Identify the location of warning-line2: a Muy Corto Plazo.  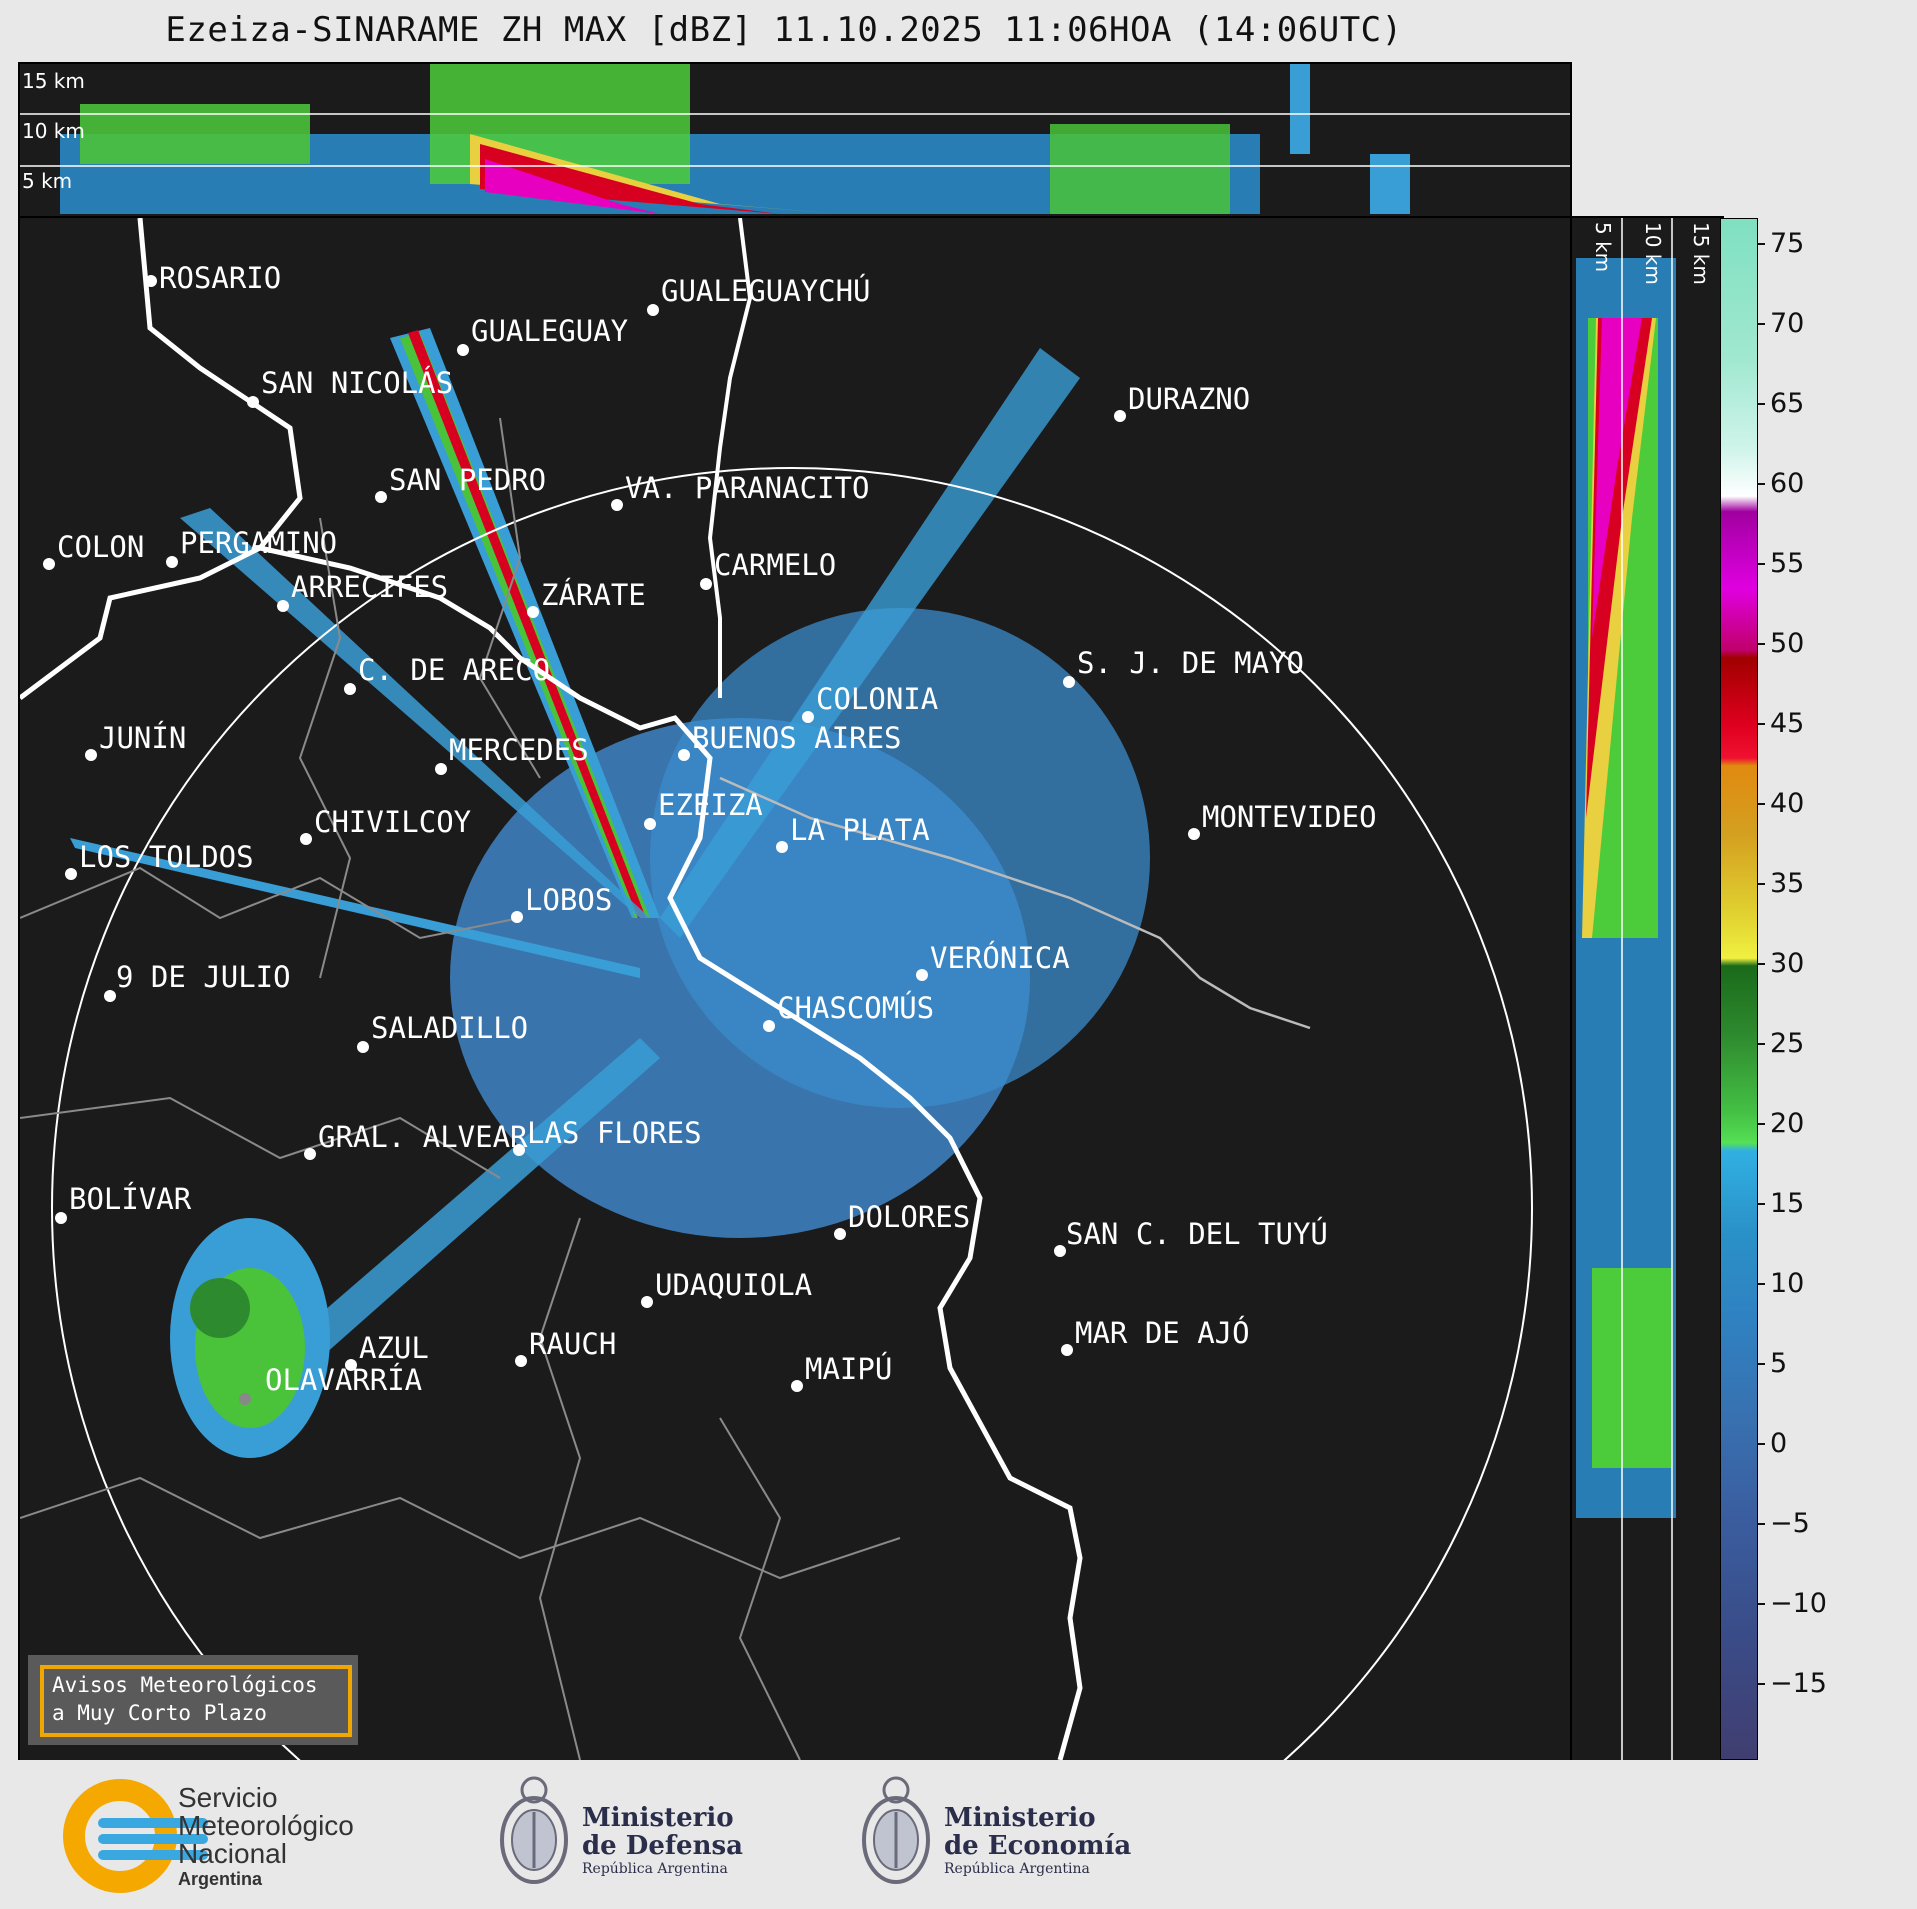
(159, 1713).